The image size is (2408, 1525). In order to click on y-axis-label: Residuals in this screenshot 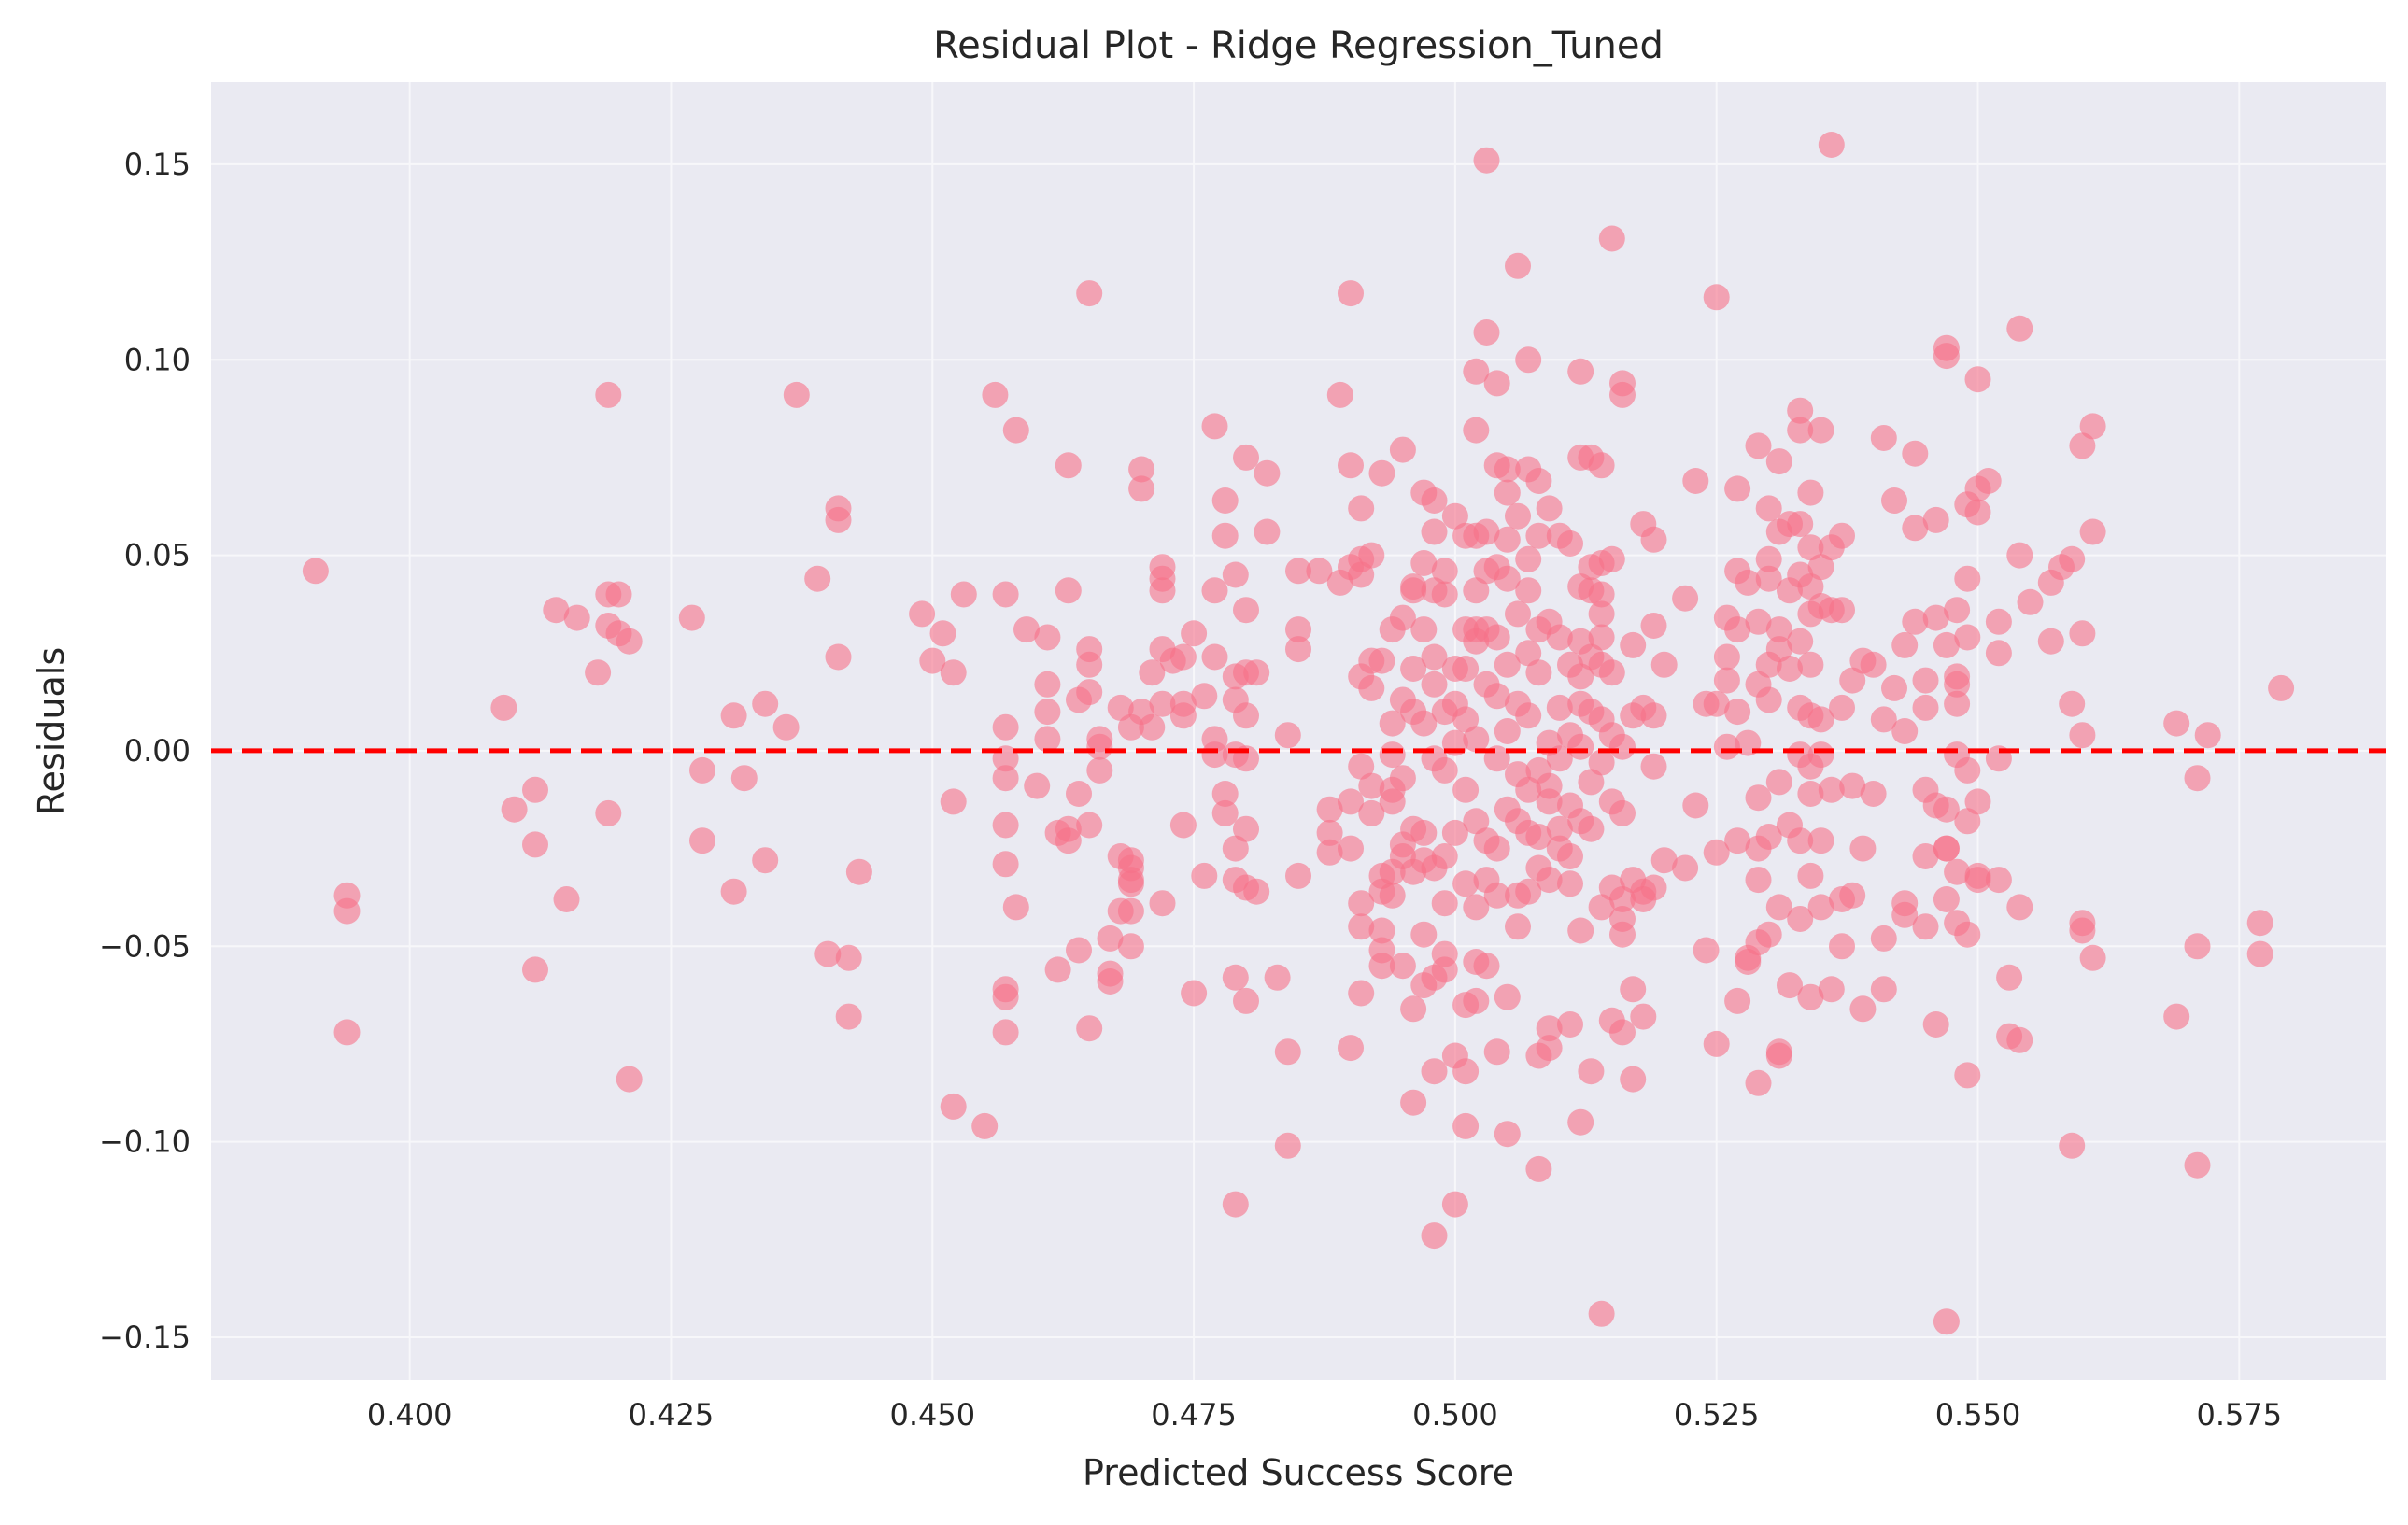, I will do `click(51, 731)`.